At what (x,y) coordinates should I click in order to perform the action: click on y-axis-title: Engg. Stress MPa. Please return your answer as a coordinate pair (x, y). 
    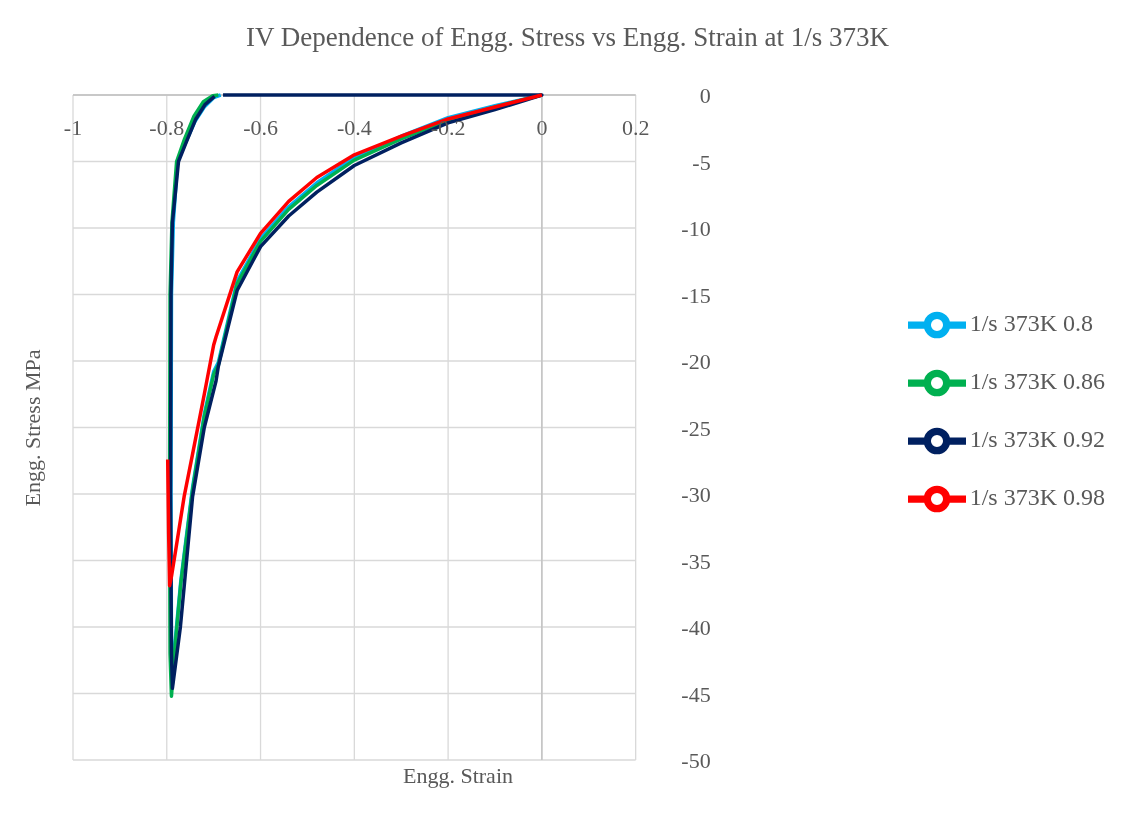
    Looking at the image, I should click on (33, 427).